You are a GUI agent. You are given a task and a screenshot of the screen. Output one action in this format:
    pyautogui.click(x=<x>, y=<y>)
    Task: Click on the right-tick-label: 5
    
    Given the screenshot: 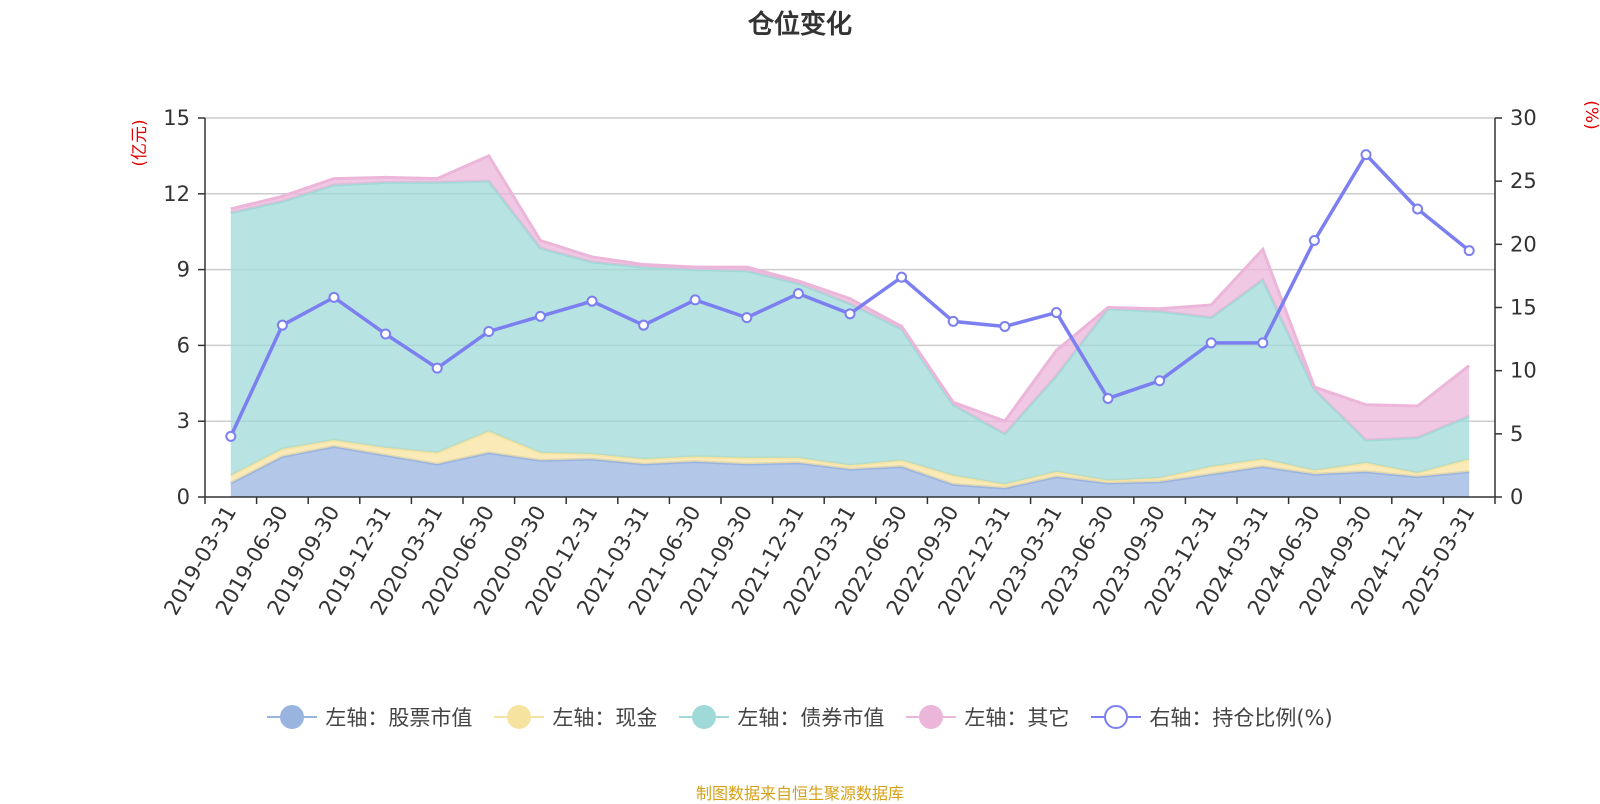 What is the action you would take?
    pyautogui.click(x=1516, y=434)
    